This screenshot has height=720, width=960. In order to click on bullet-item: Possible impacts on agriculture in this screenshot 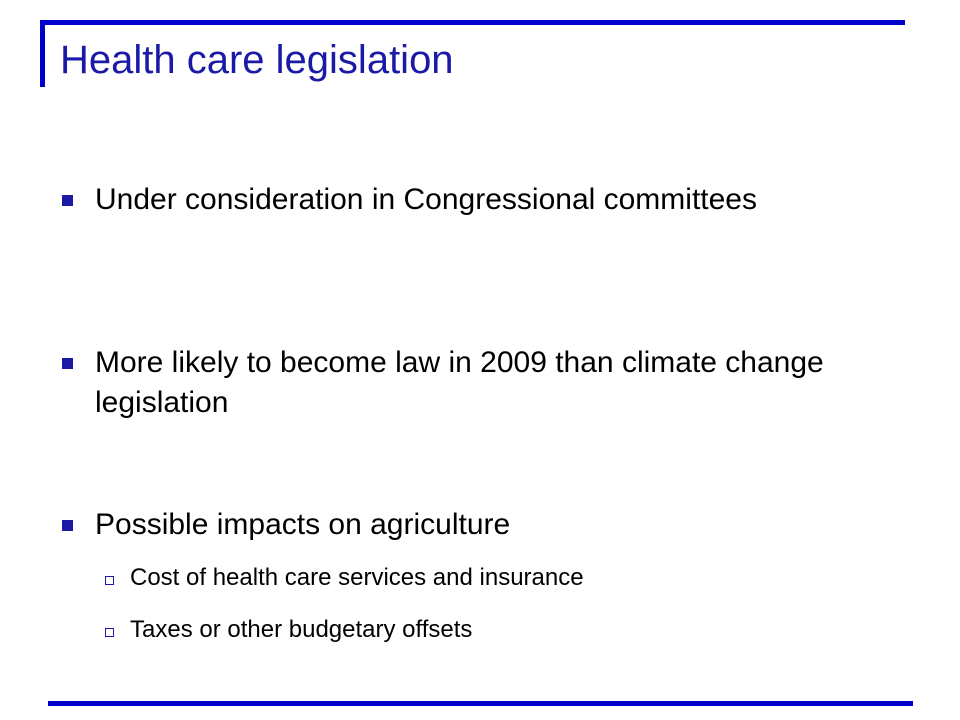, I will do `click(458, 525)`.